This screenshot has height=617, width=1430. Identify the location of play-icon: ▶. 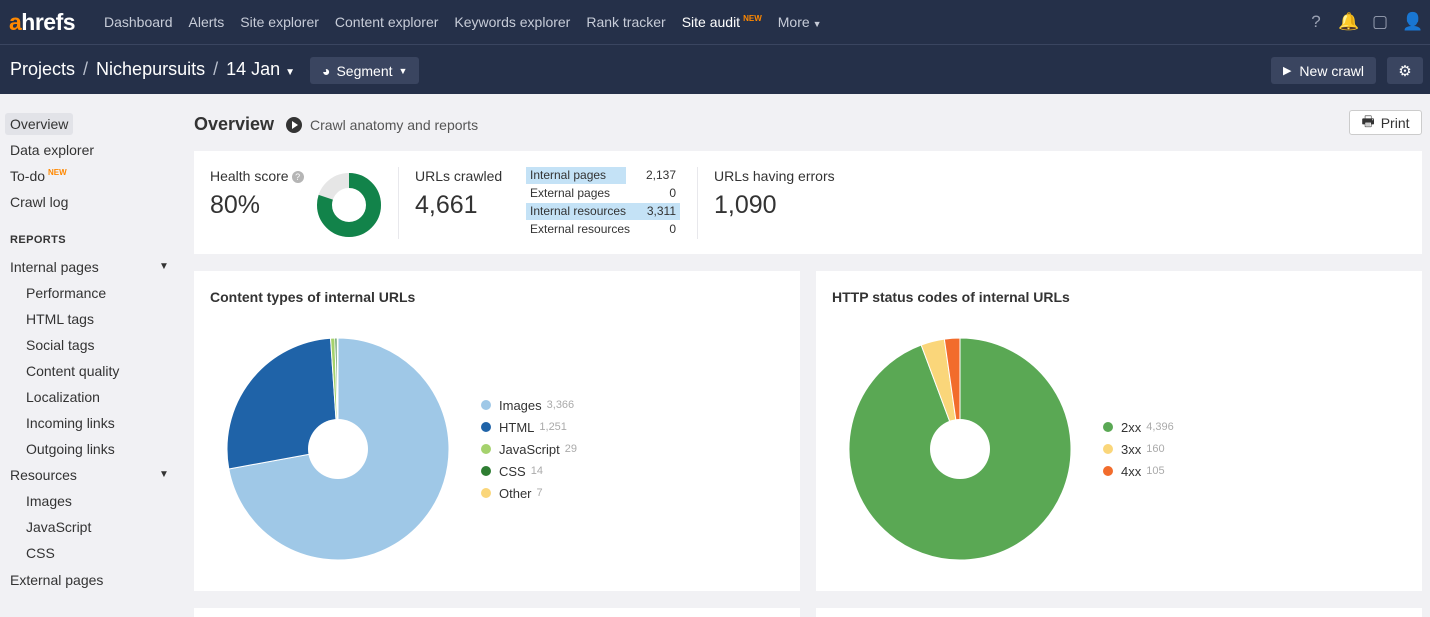
(1287, 71).